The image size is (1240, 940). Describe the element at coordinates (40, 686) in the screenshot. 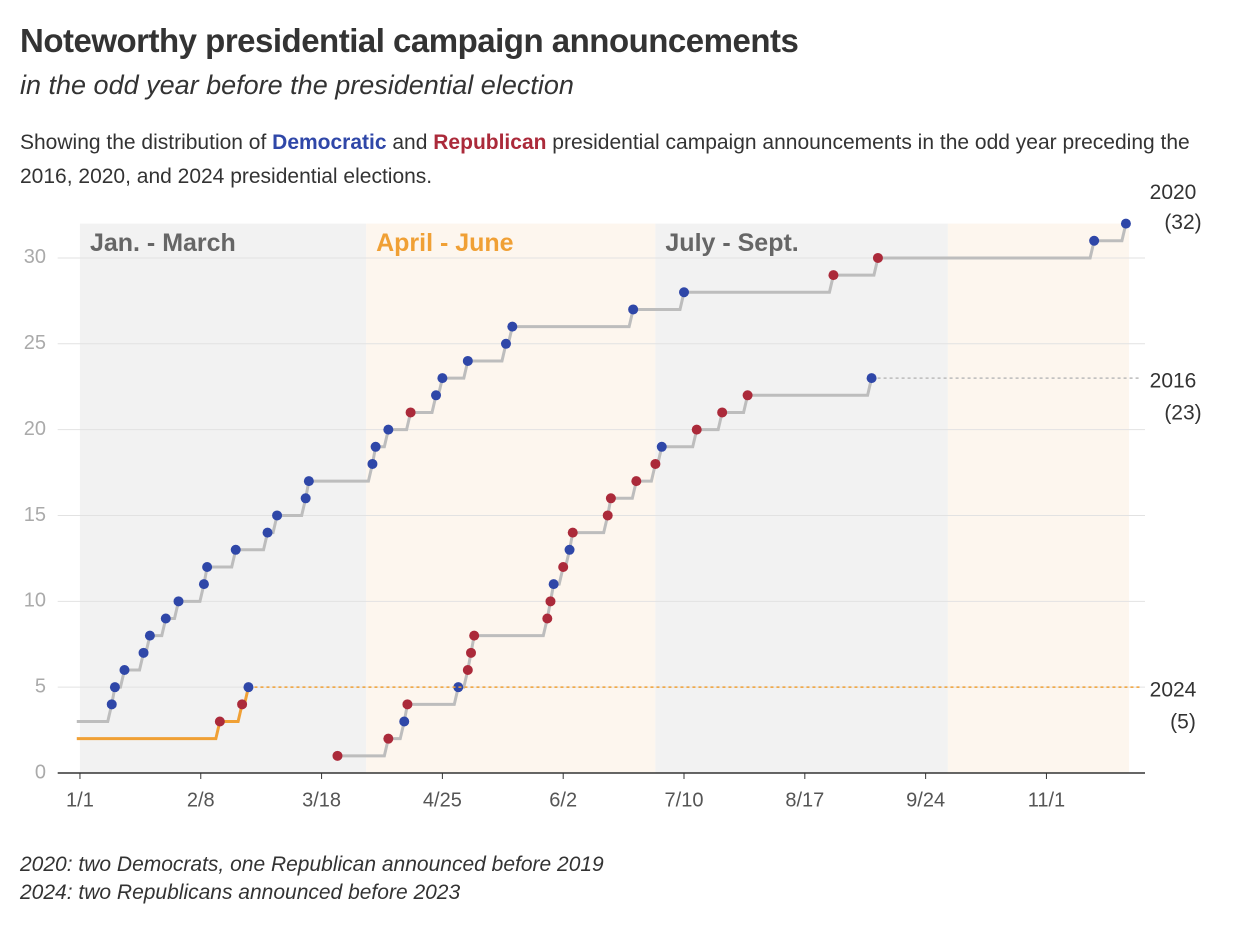

I see `y-tick-label: 5` at that location.